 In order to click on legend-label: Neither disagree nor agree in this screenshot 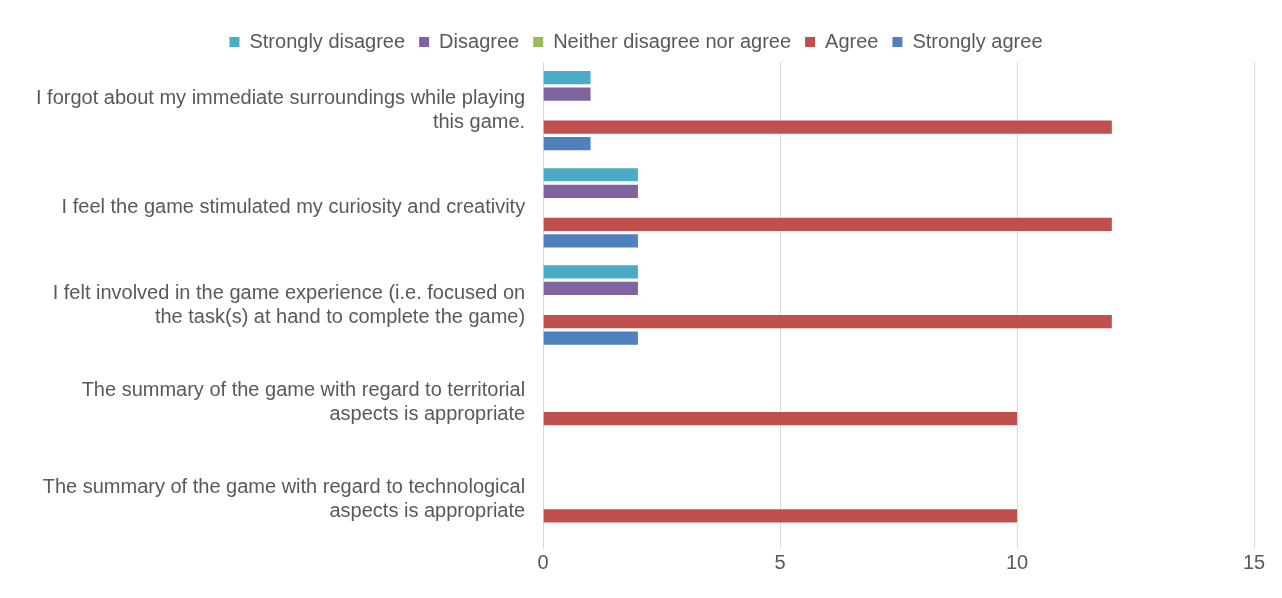, I will do `click(672, 40)`.